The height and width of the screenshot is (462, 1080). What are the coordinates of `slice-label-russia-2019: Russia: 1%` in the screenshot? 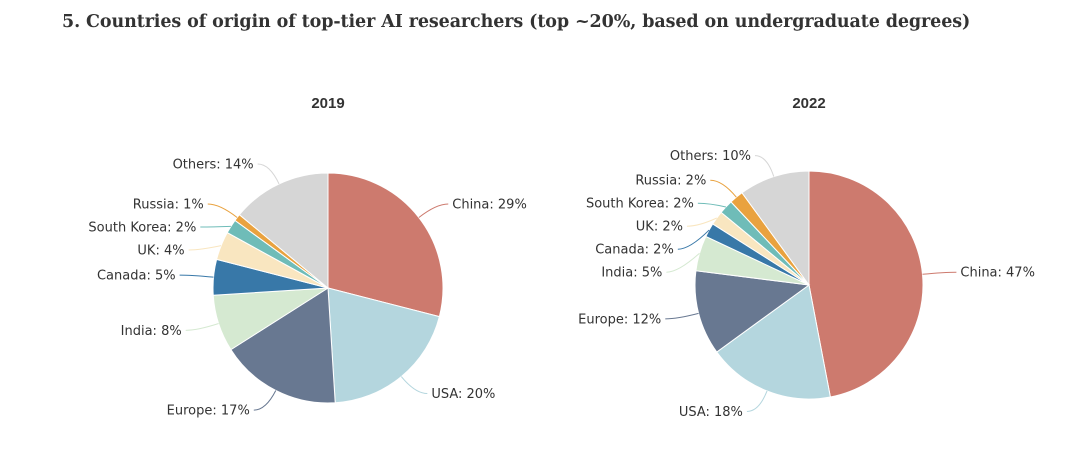 It's located at (168, 205).